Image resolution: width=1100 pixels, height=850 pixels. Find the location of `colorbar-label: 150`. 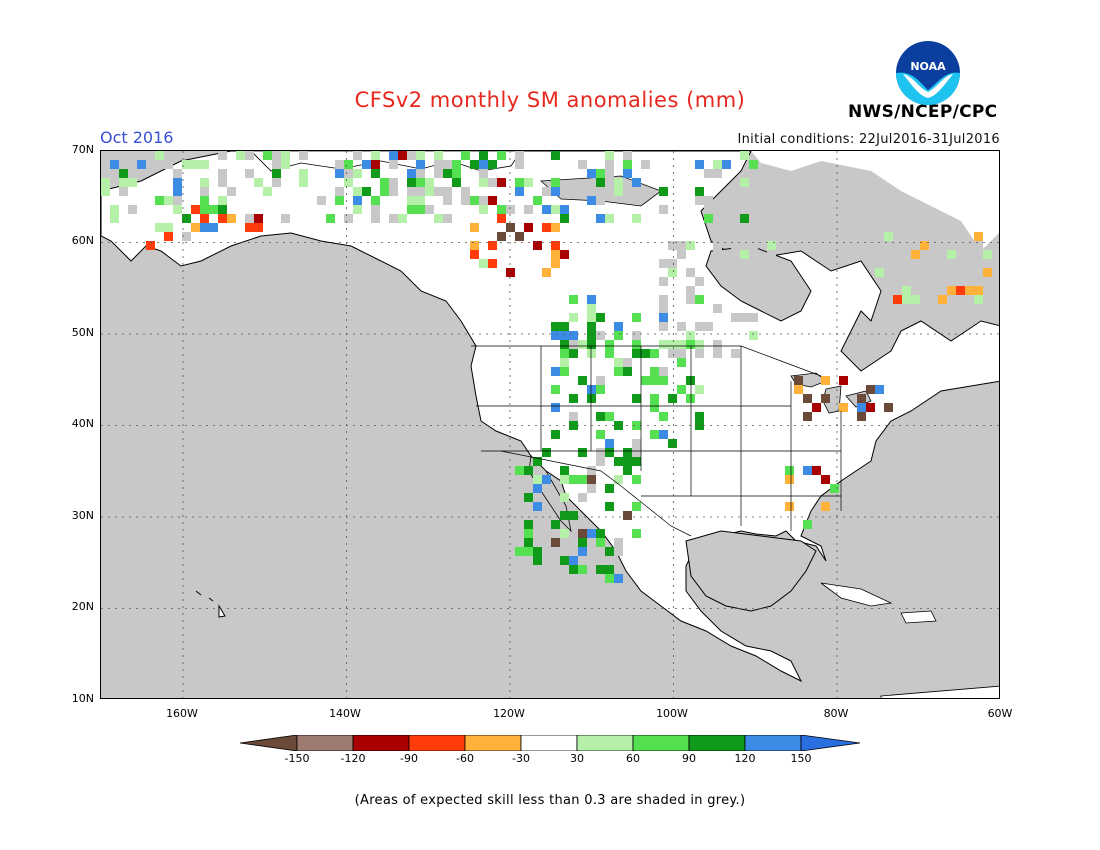

colorbar-label: 150 is located at coordinates (801, 758).